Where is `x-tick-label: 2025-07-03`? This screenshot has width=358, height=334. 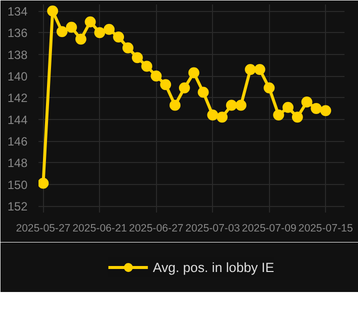 x-tick-label: 2025-07-03 is located at coordinates (212, 228).